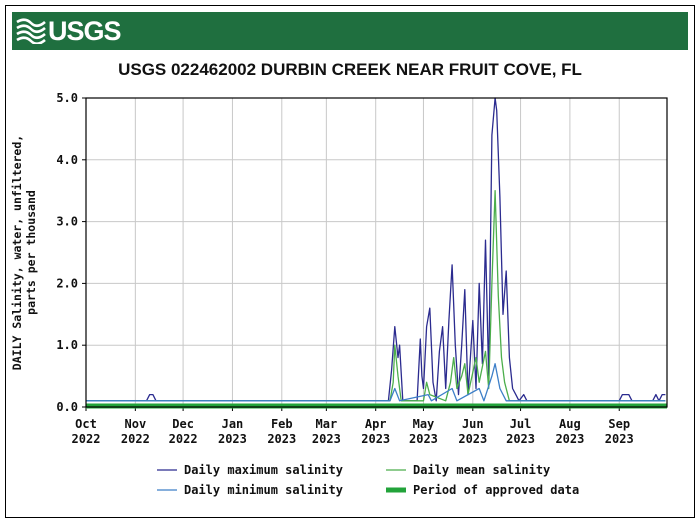 The width and height of the screenshot is (700, 522). What do you see at coordinates (67, 345) in the screenshot?
I see `y-tick-label: 1.0` at bounding box center [67, 345].